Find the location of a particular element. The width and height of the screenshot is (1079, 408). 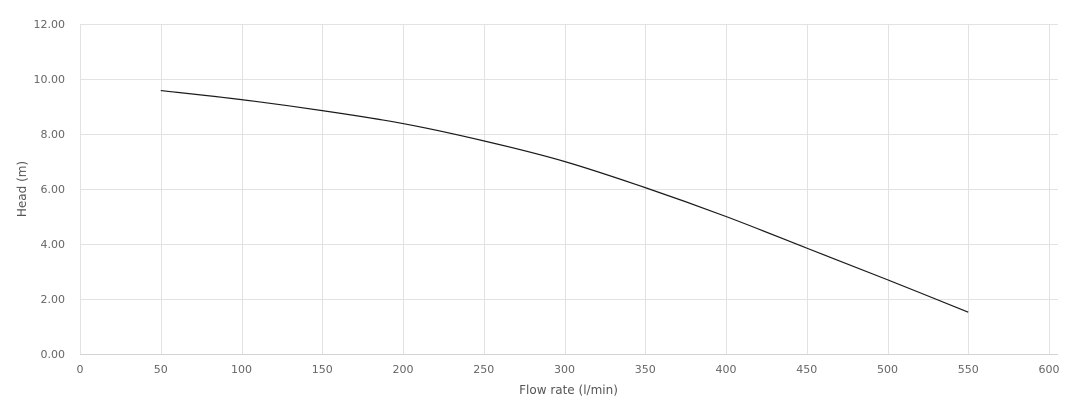

y-tick-label: 10.00 is located at coordinates (50, 79).